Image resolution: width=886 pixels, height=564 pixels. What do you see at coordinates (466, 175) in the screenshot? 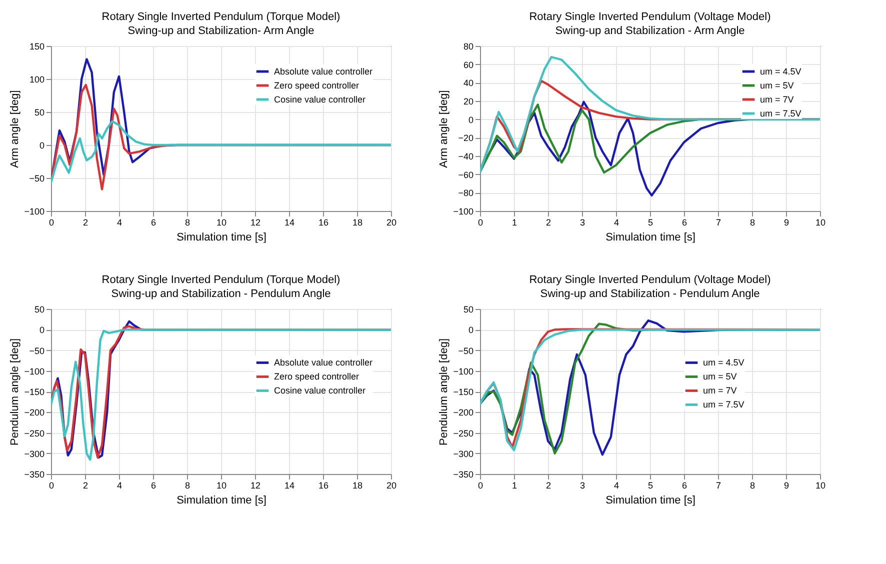
I see `y-tick-label: −60` at bounding box center [466, 175].